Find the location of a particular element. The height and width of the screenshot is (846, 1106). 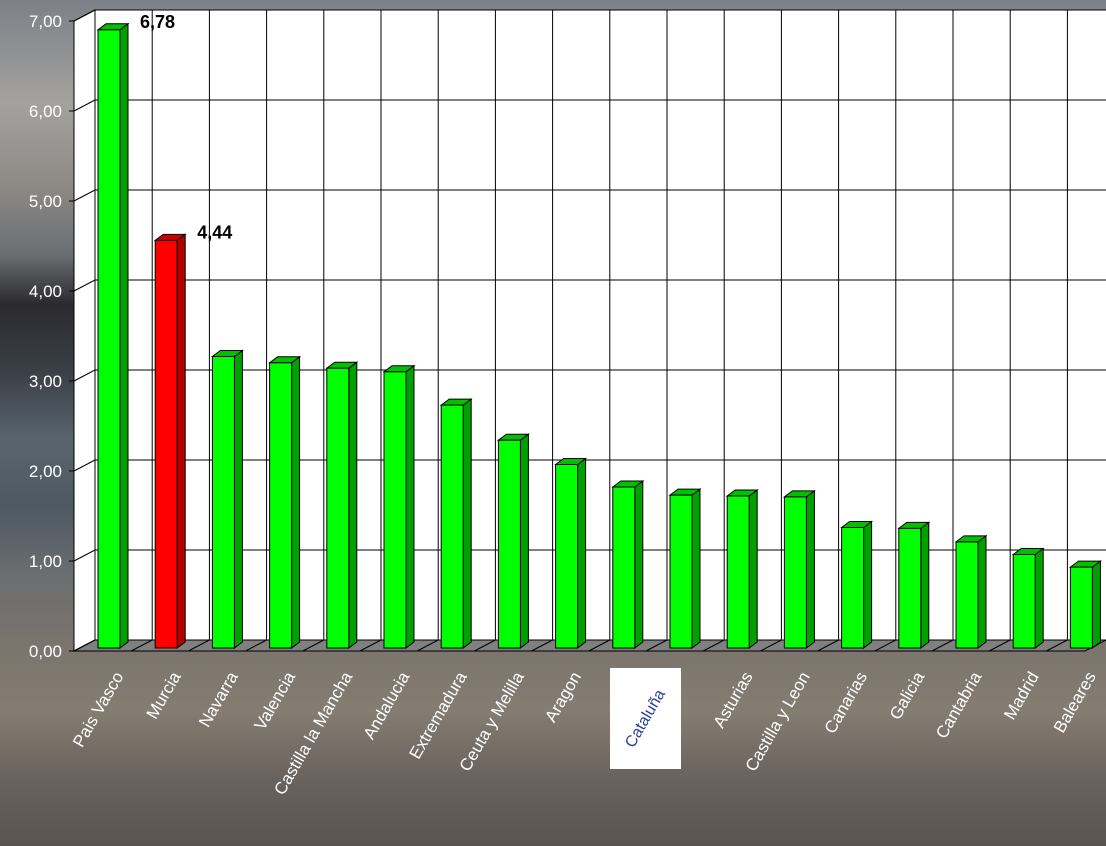

y-tick-label: 2,00 is located at coordinates (45, 471).